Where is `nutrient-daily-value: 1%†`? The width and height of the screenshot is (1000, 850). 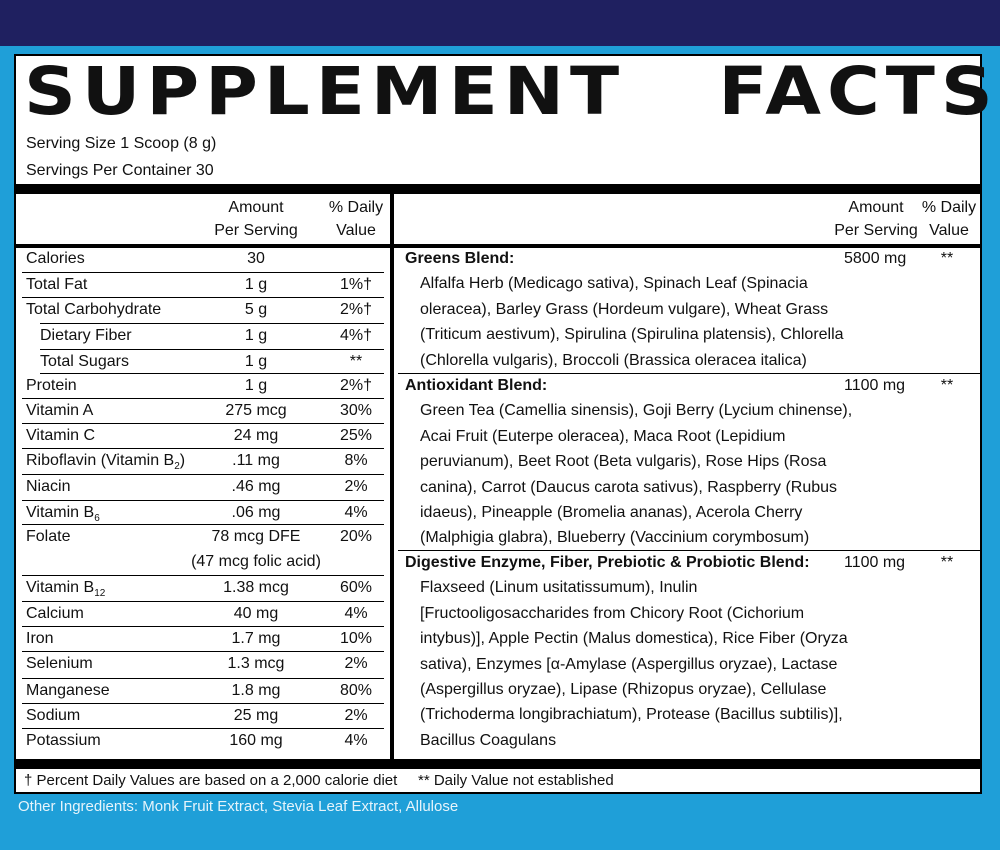
nutrient-daily-value: 1%† is located at coordinates (356, 284).